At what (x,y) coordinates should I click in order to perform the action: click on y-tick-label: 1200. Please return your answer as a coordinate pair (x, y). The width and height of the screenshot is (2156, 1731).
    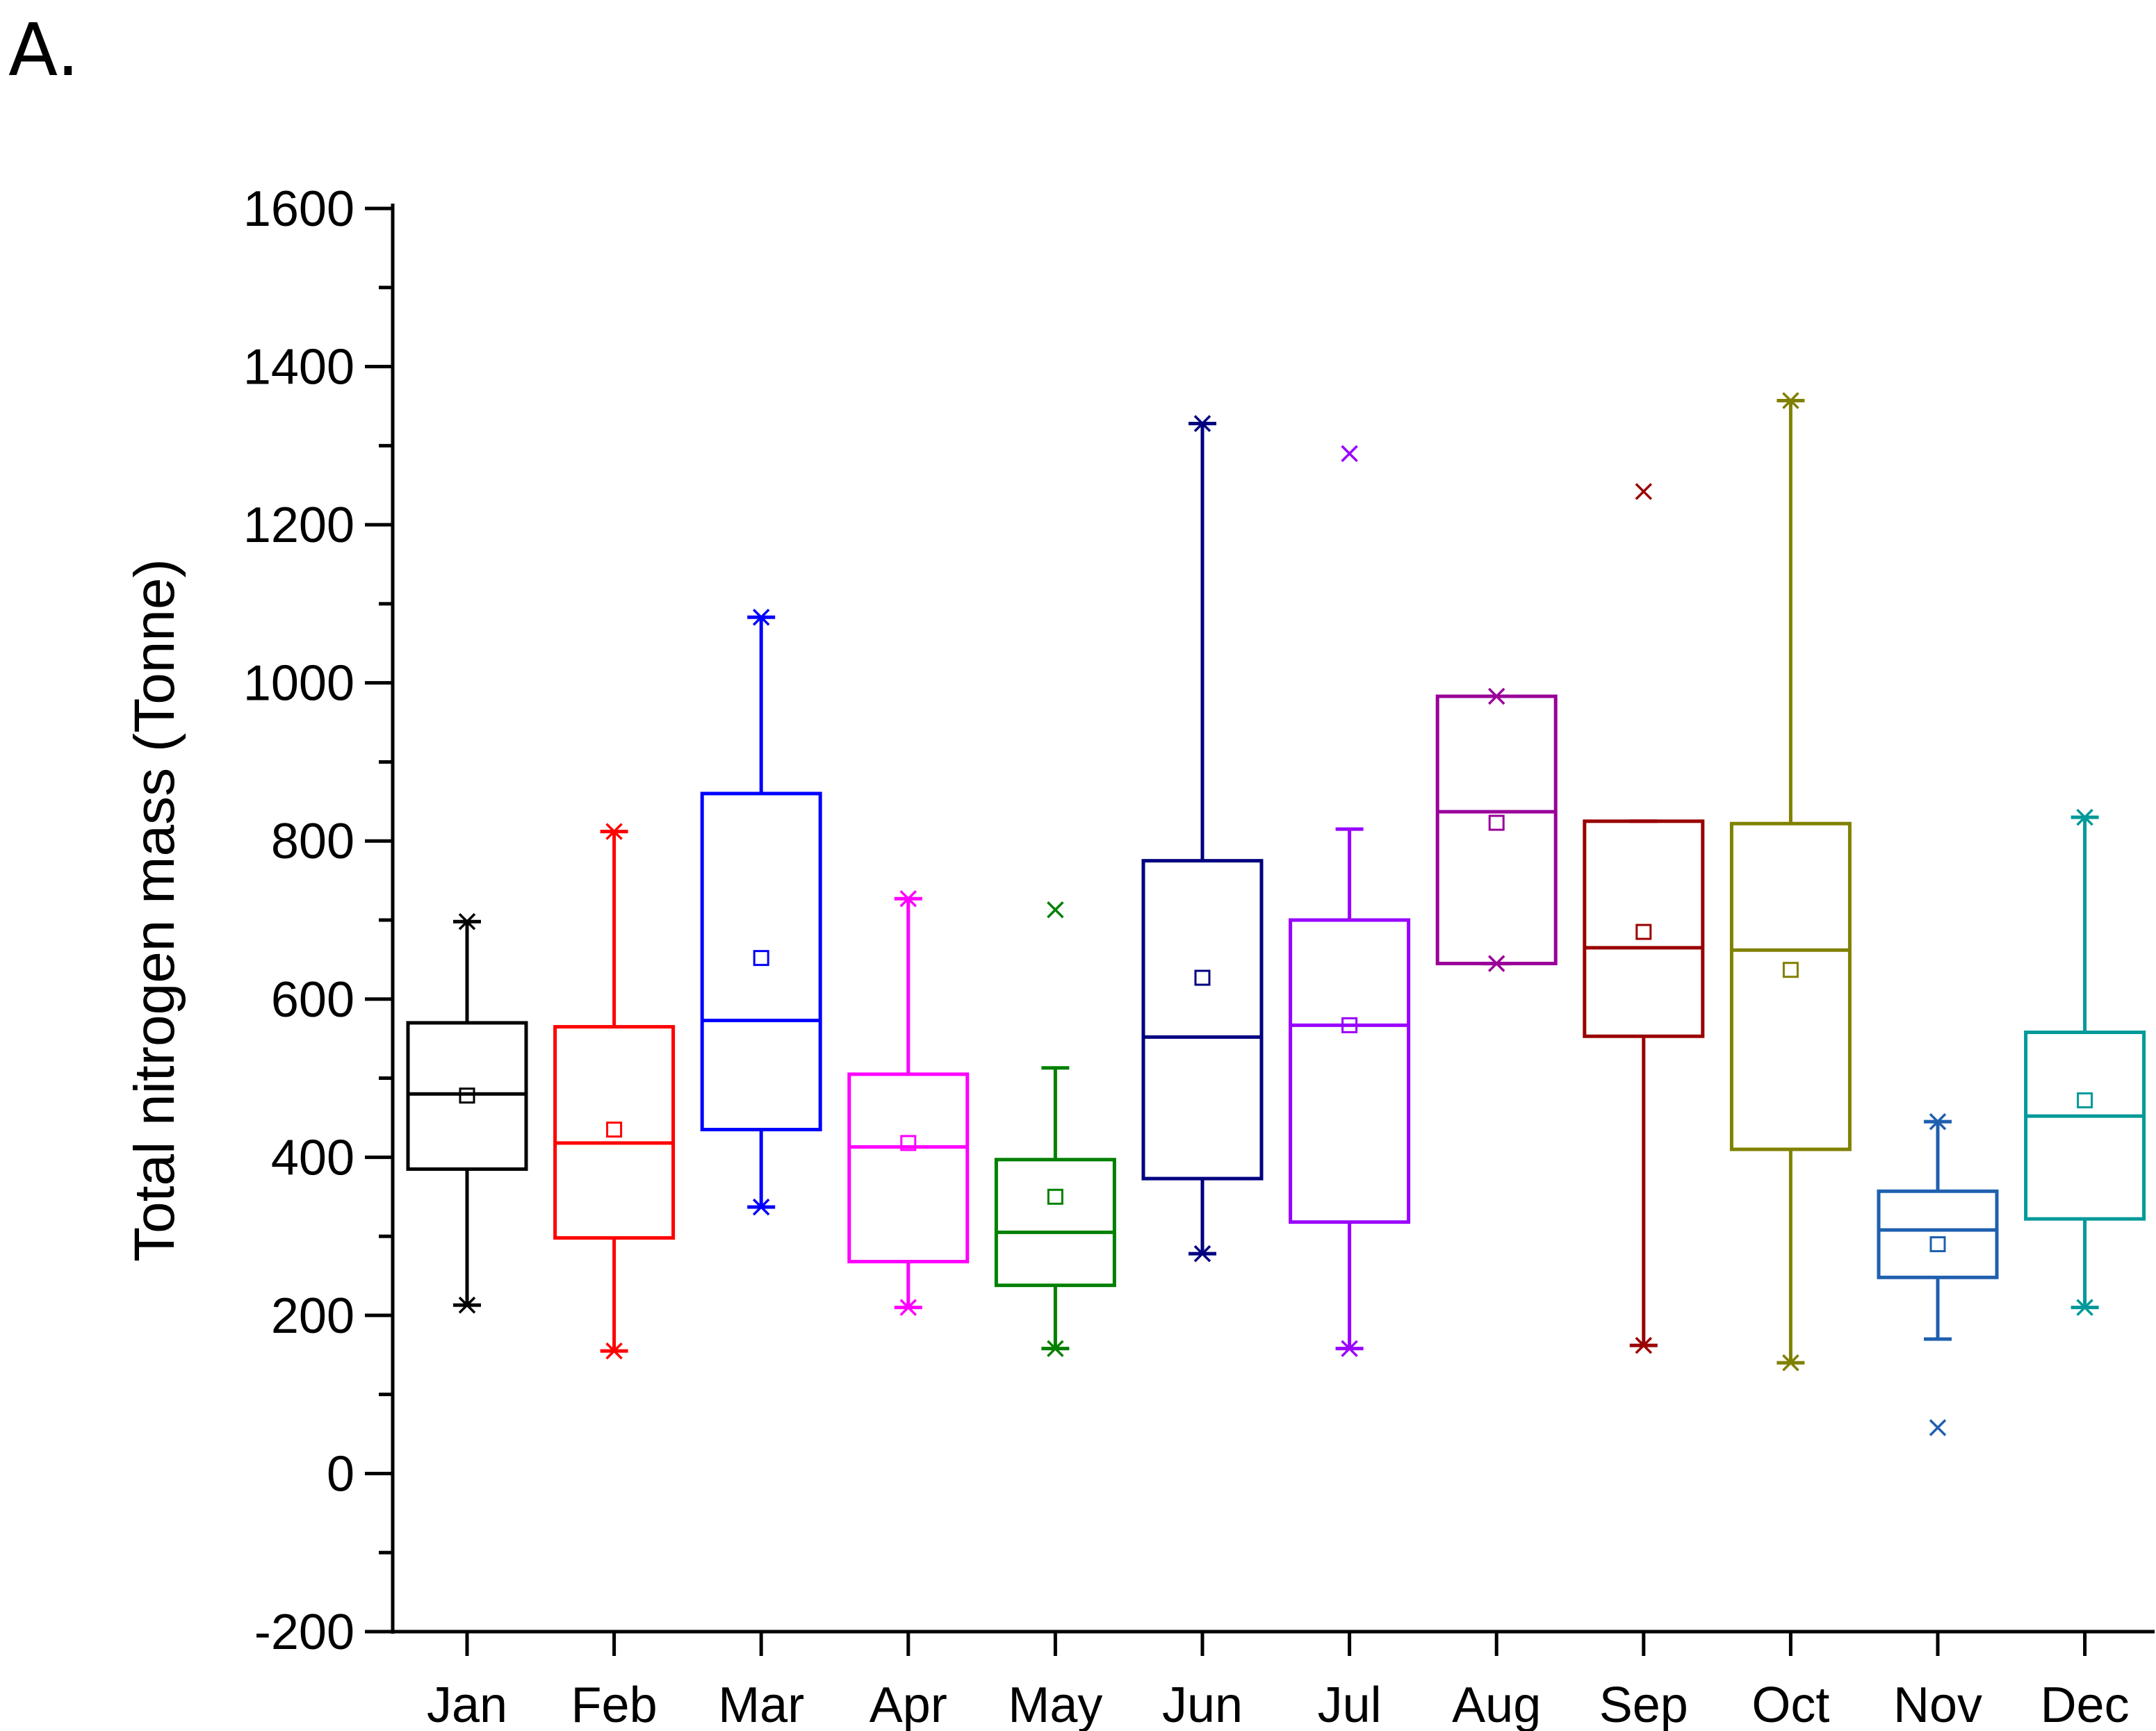
    Looking at the image, I should click on (298, 525).